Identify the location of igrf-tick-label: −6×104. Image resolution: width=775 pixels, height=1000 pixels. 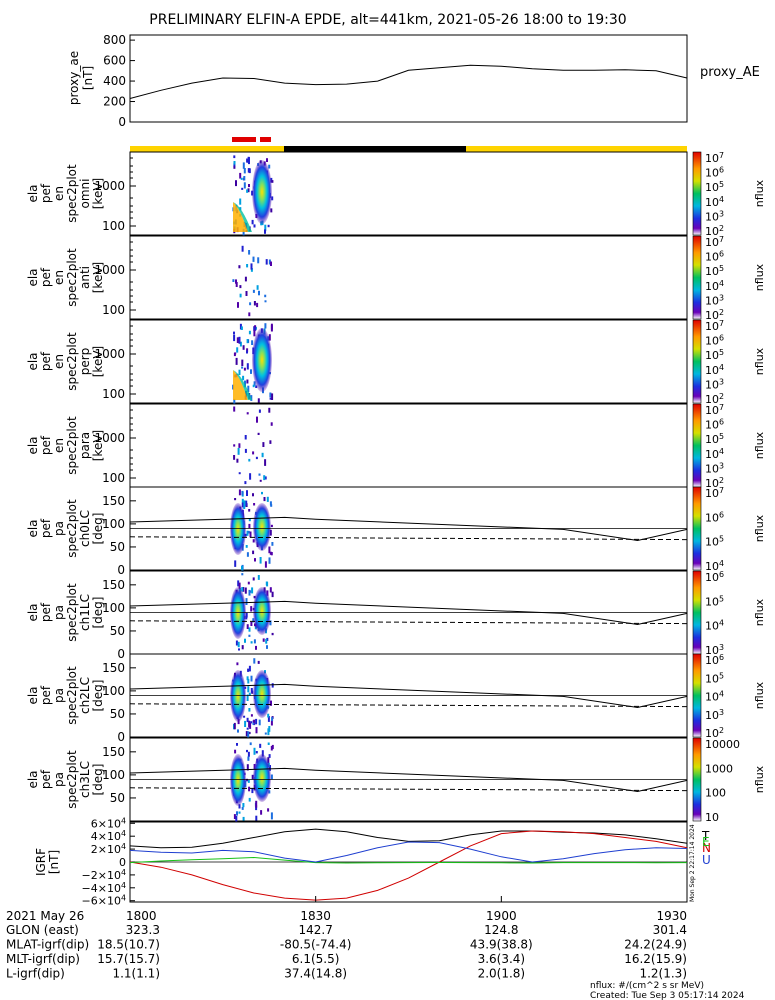
(104, 901).